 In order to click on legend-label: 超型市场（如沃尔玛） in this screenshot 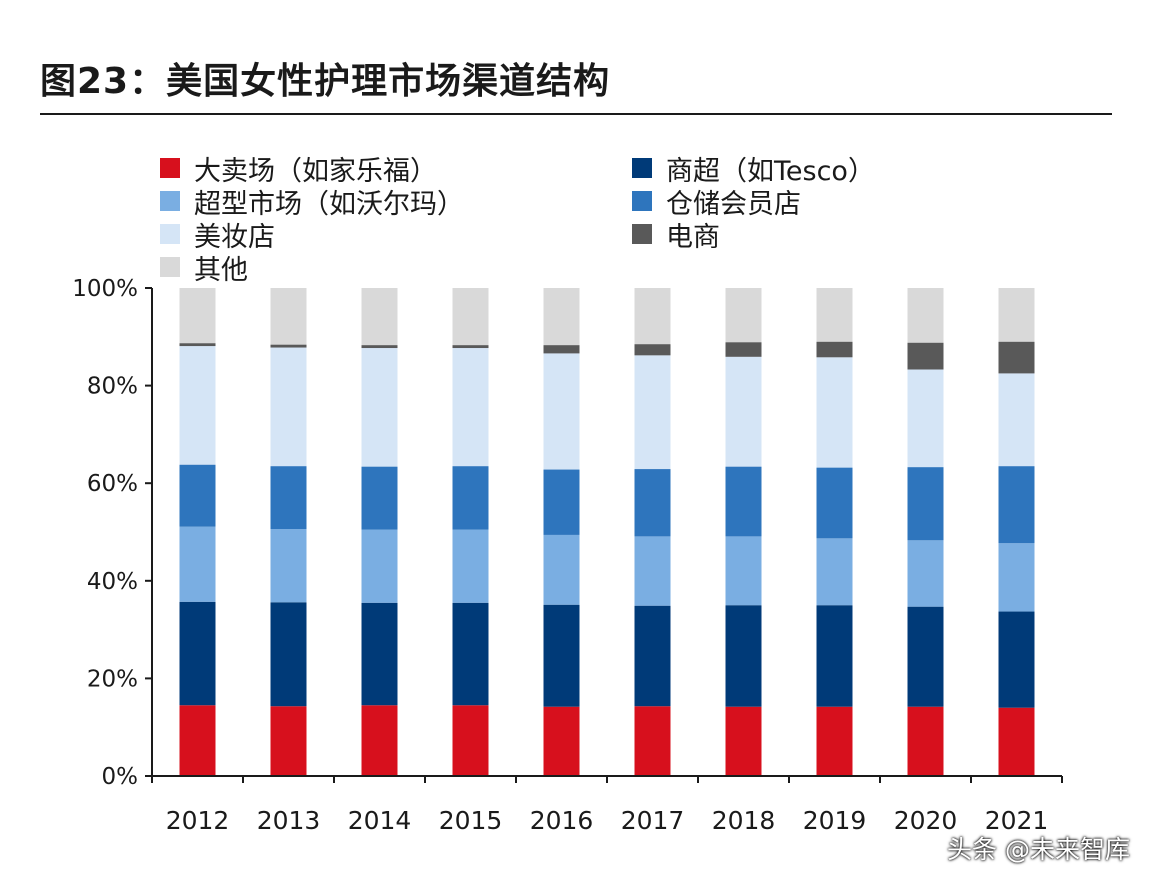, I will do `click(329, 204)`.